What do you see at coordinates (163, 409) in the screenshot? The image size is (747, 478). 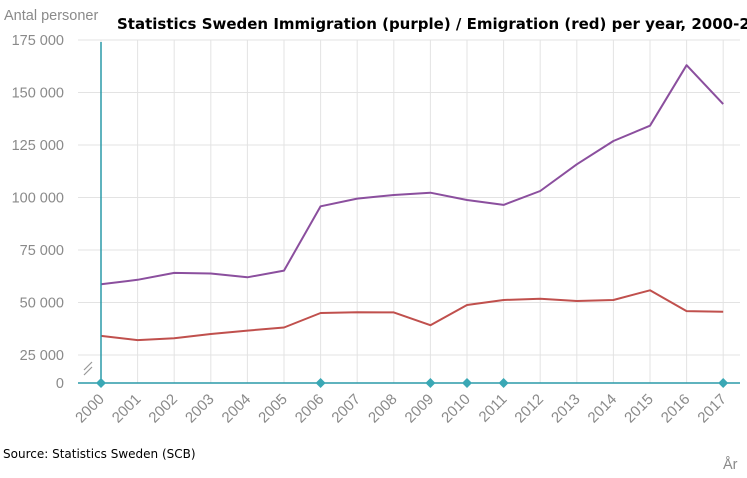 I see `x-tick-label: 2002` at bounding box center [163, 409].